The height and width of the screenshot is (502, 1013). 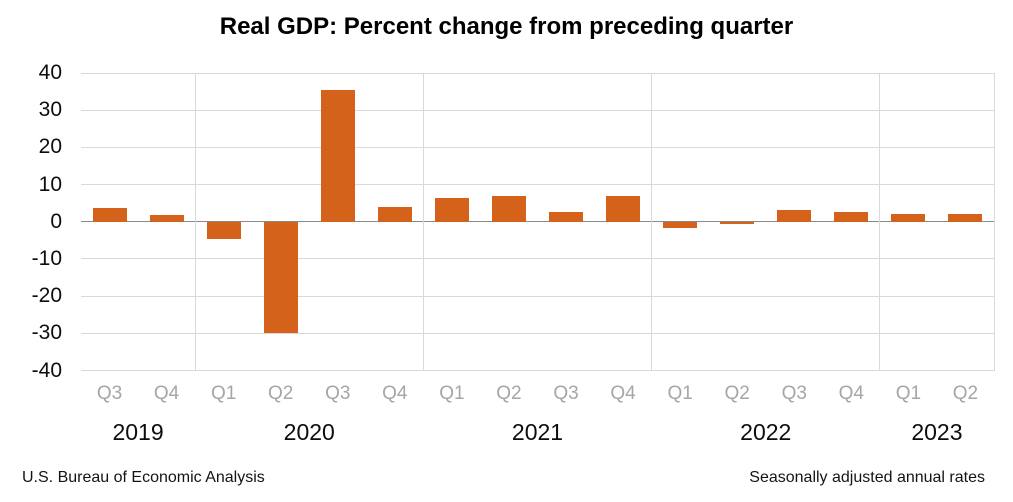 I want to click on bar-2021-Q2, so click(x=508, y=208).